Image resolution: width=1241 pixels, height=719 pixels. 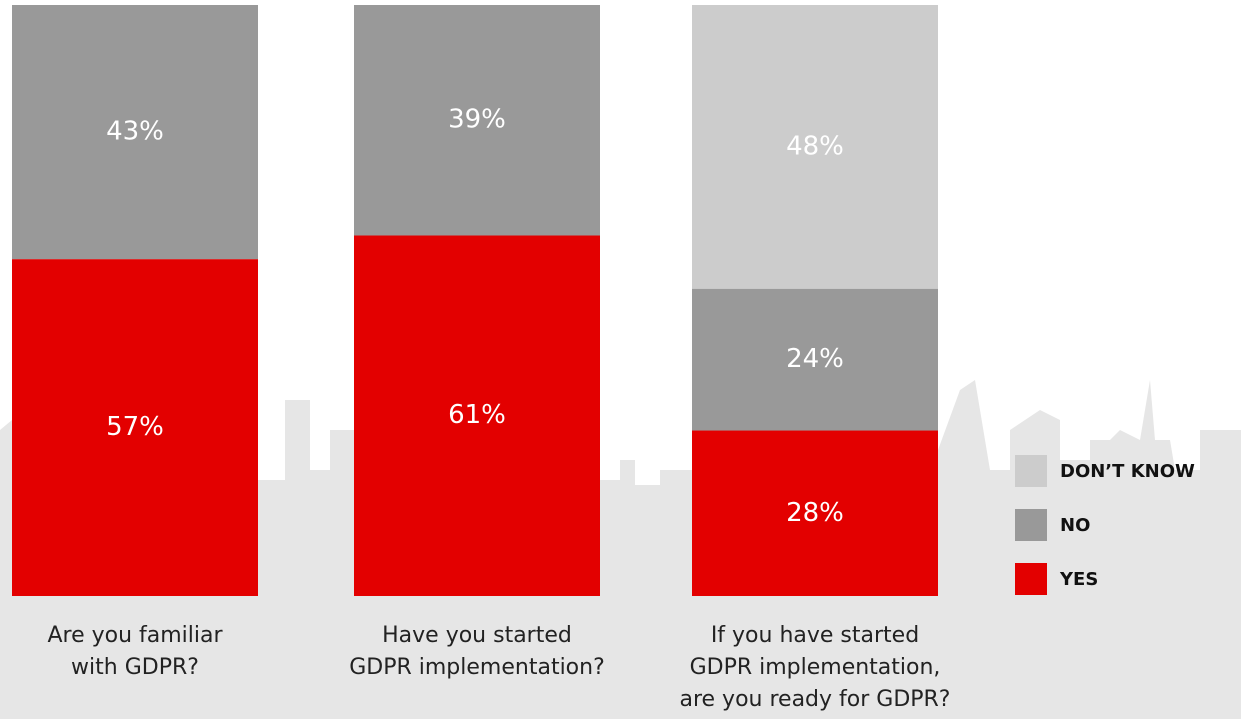 I want to click on data-label: 57%, so click(x=135, y=427).